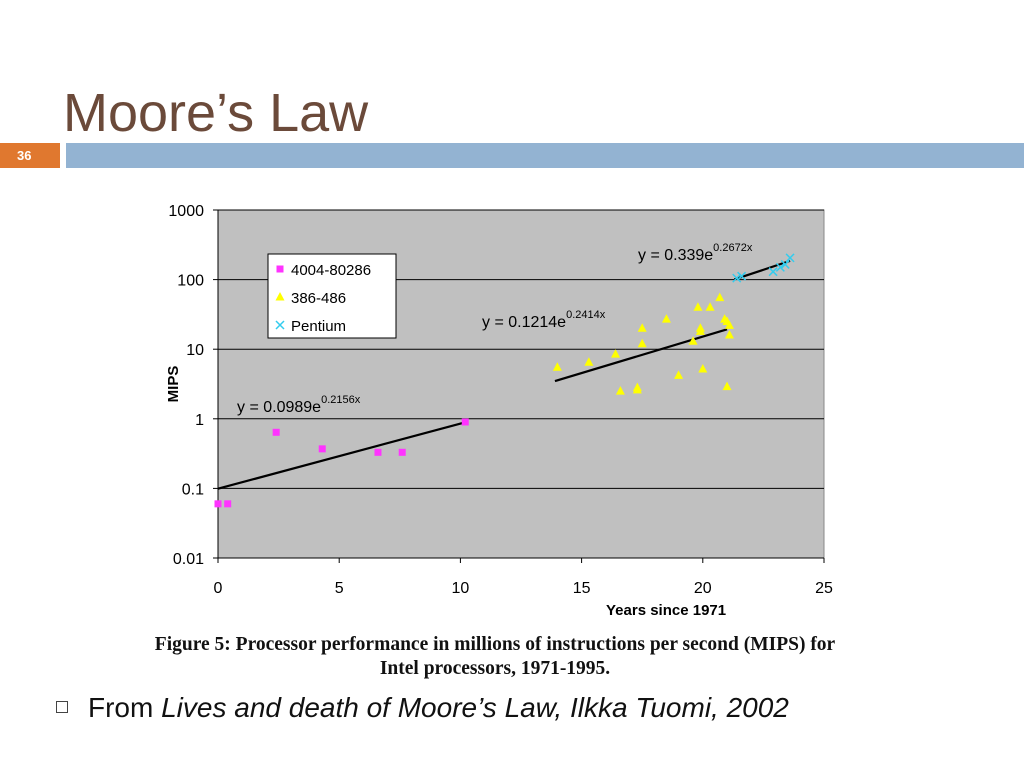  Describe the element at coordinates (125, 707) in the screenshot. I see `source-prefix: From` at that location.